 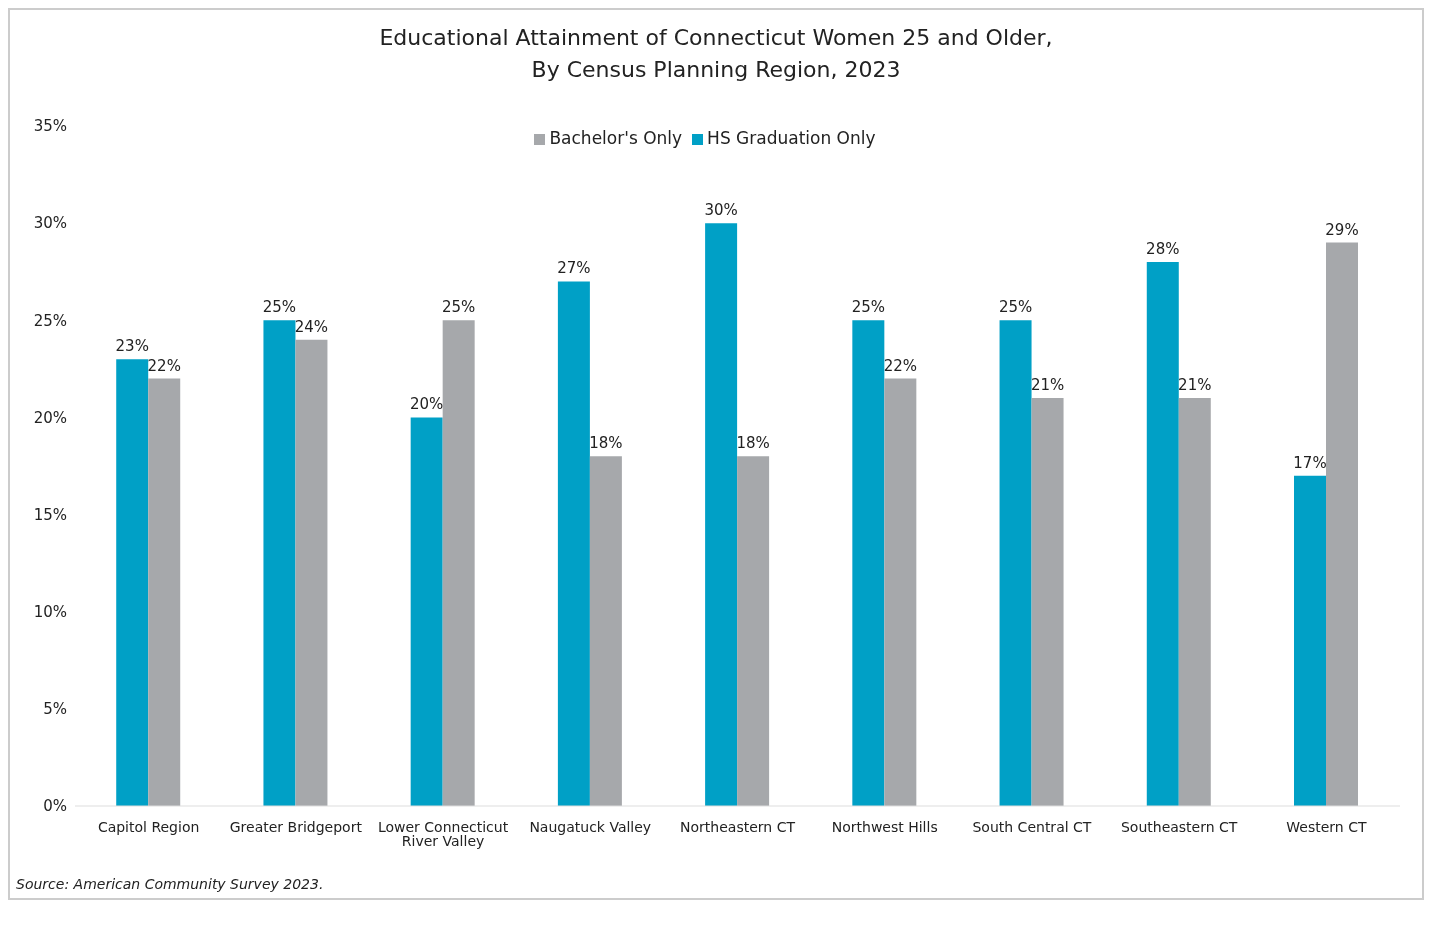 I want to click on data-label: 23%, so click(x=132, y=346).